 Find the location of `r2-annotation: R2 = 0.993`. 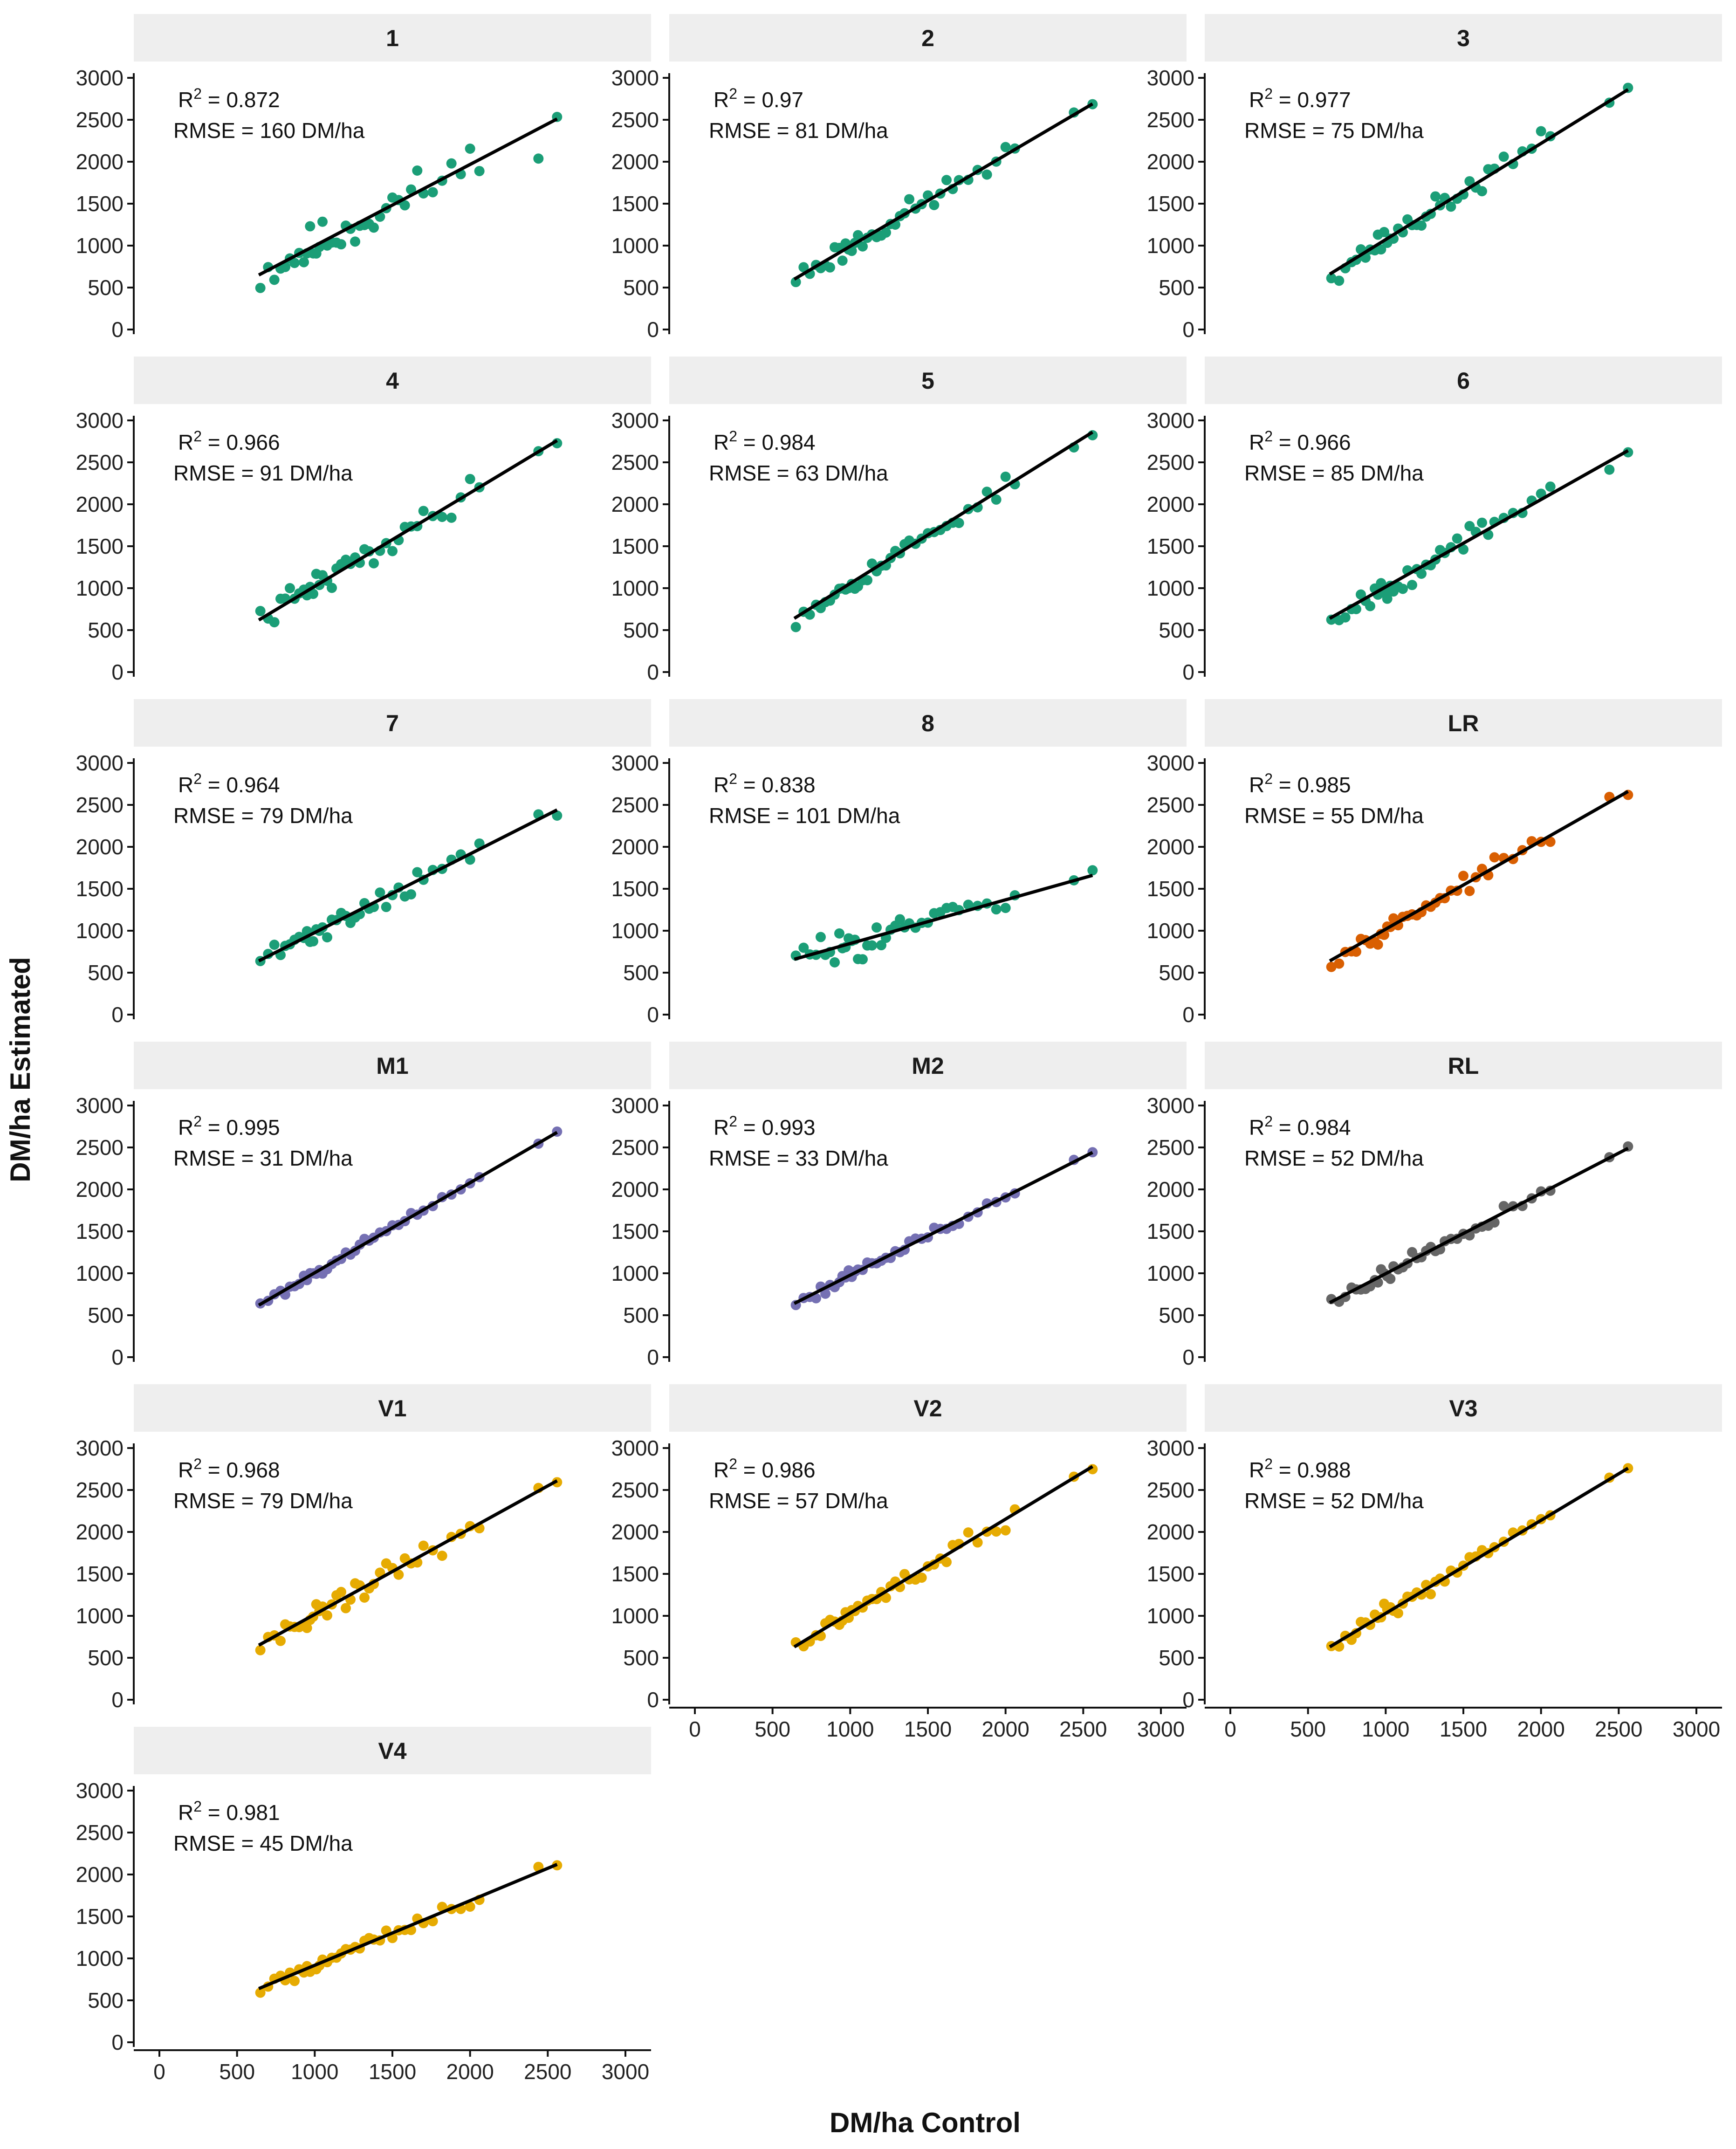

r2-annotation: R2 = 0.993 is located at coordinates (765, 1126).